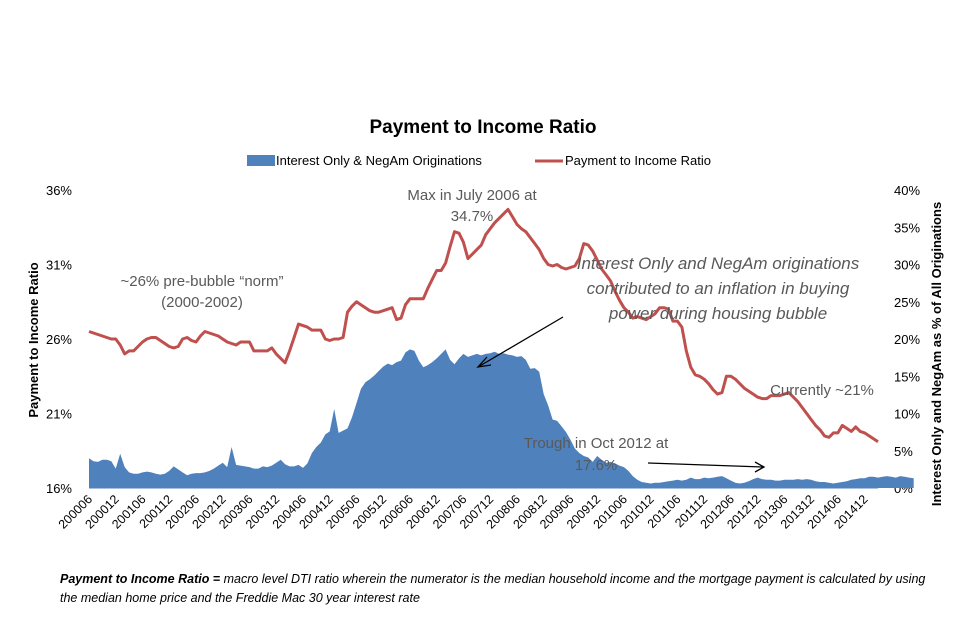 Image resolution: width=963 pixels, height=620 pixels. Describe the element at coordinates (201, 281) in the screenshot. I see `annotation-norm-line1: ~26% pre-bubble “norm”` at that location.